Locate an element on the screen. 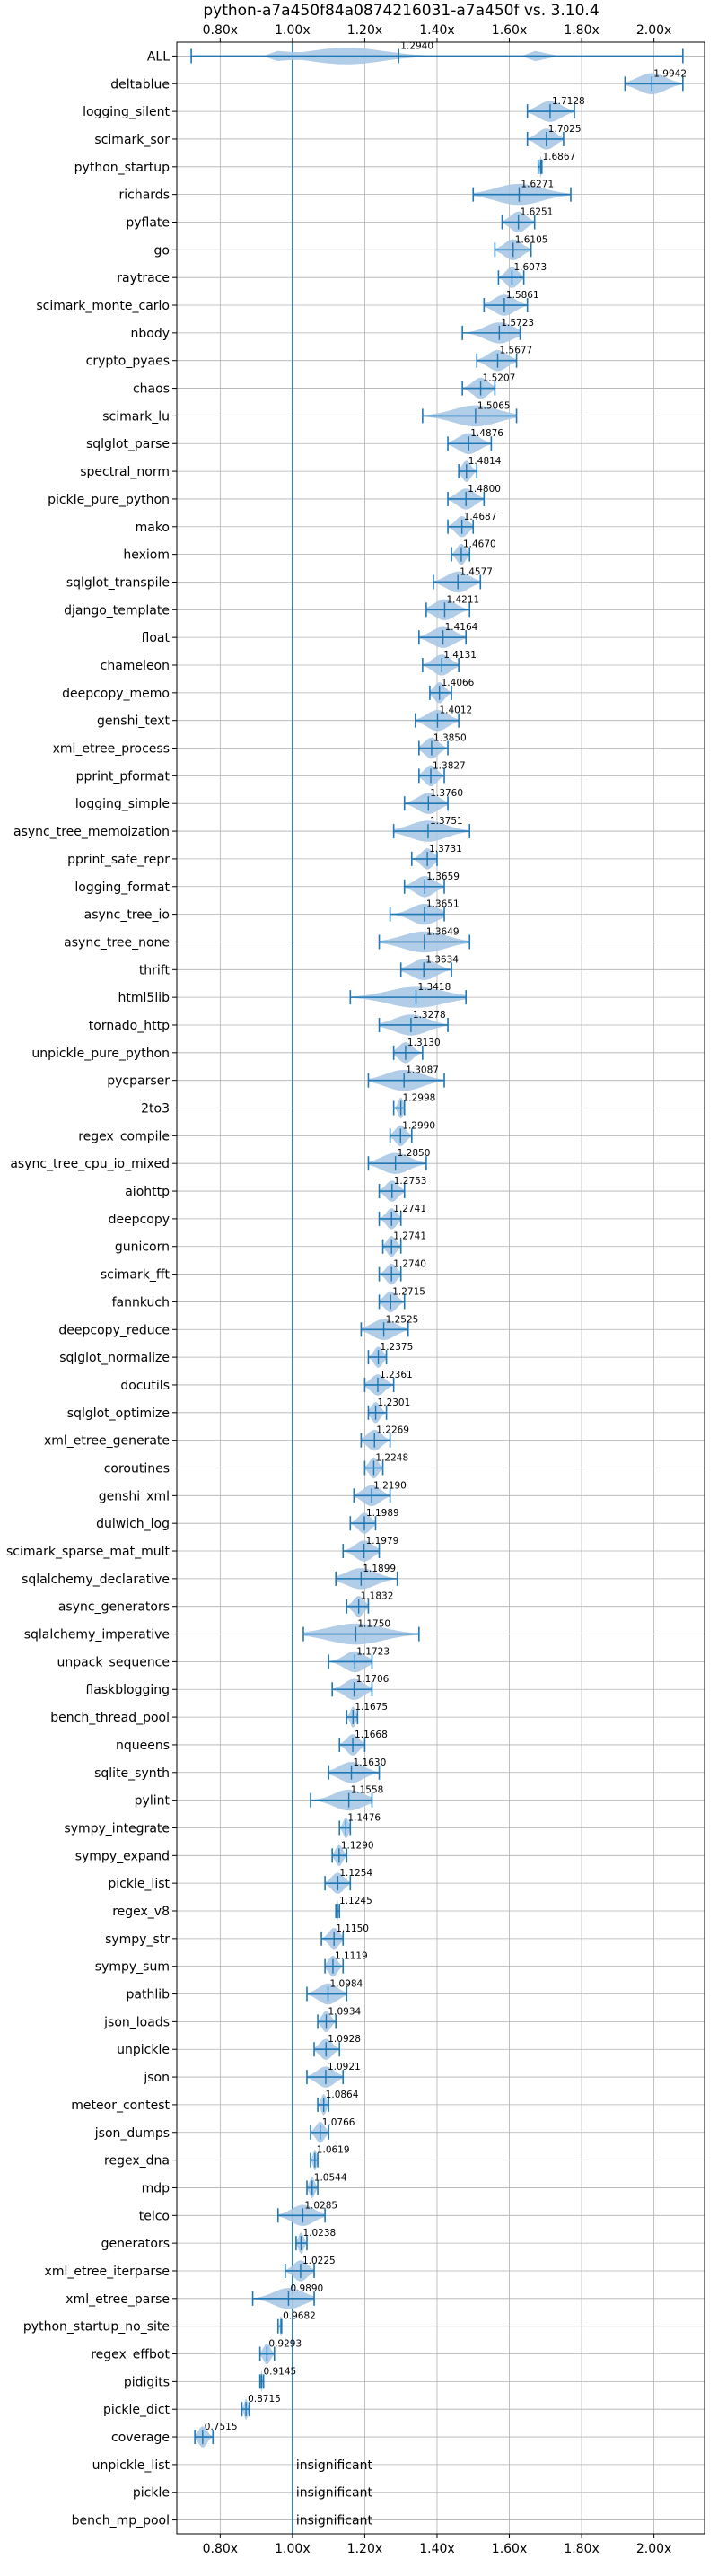  value-label: 1.0928 is located at coordinates (344, 2039).